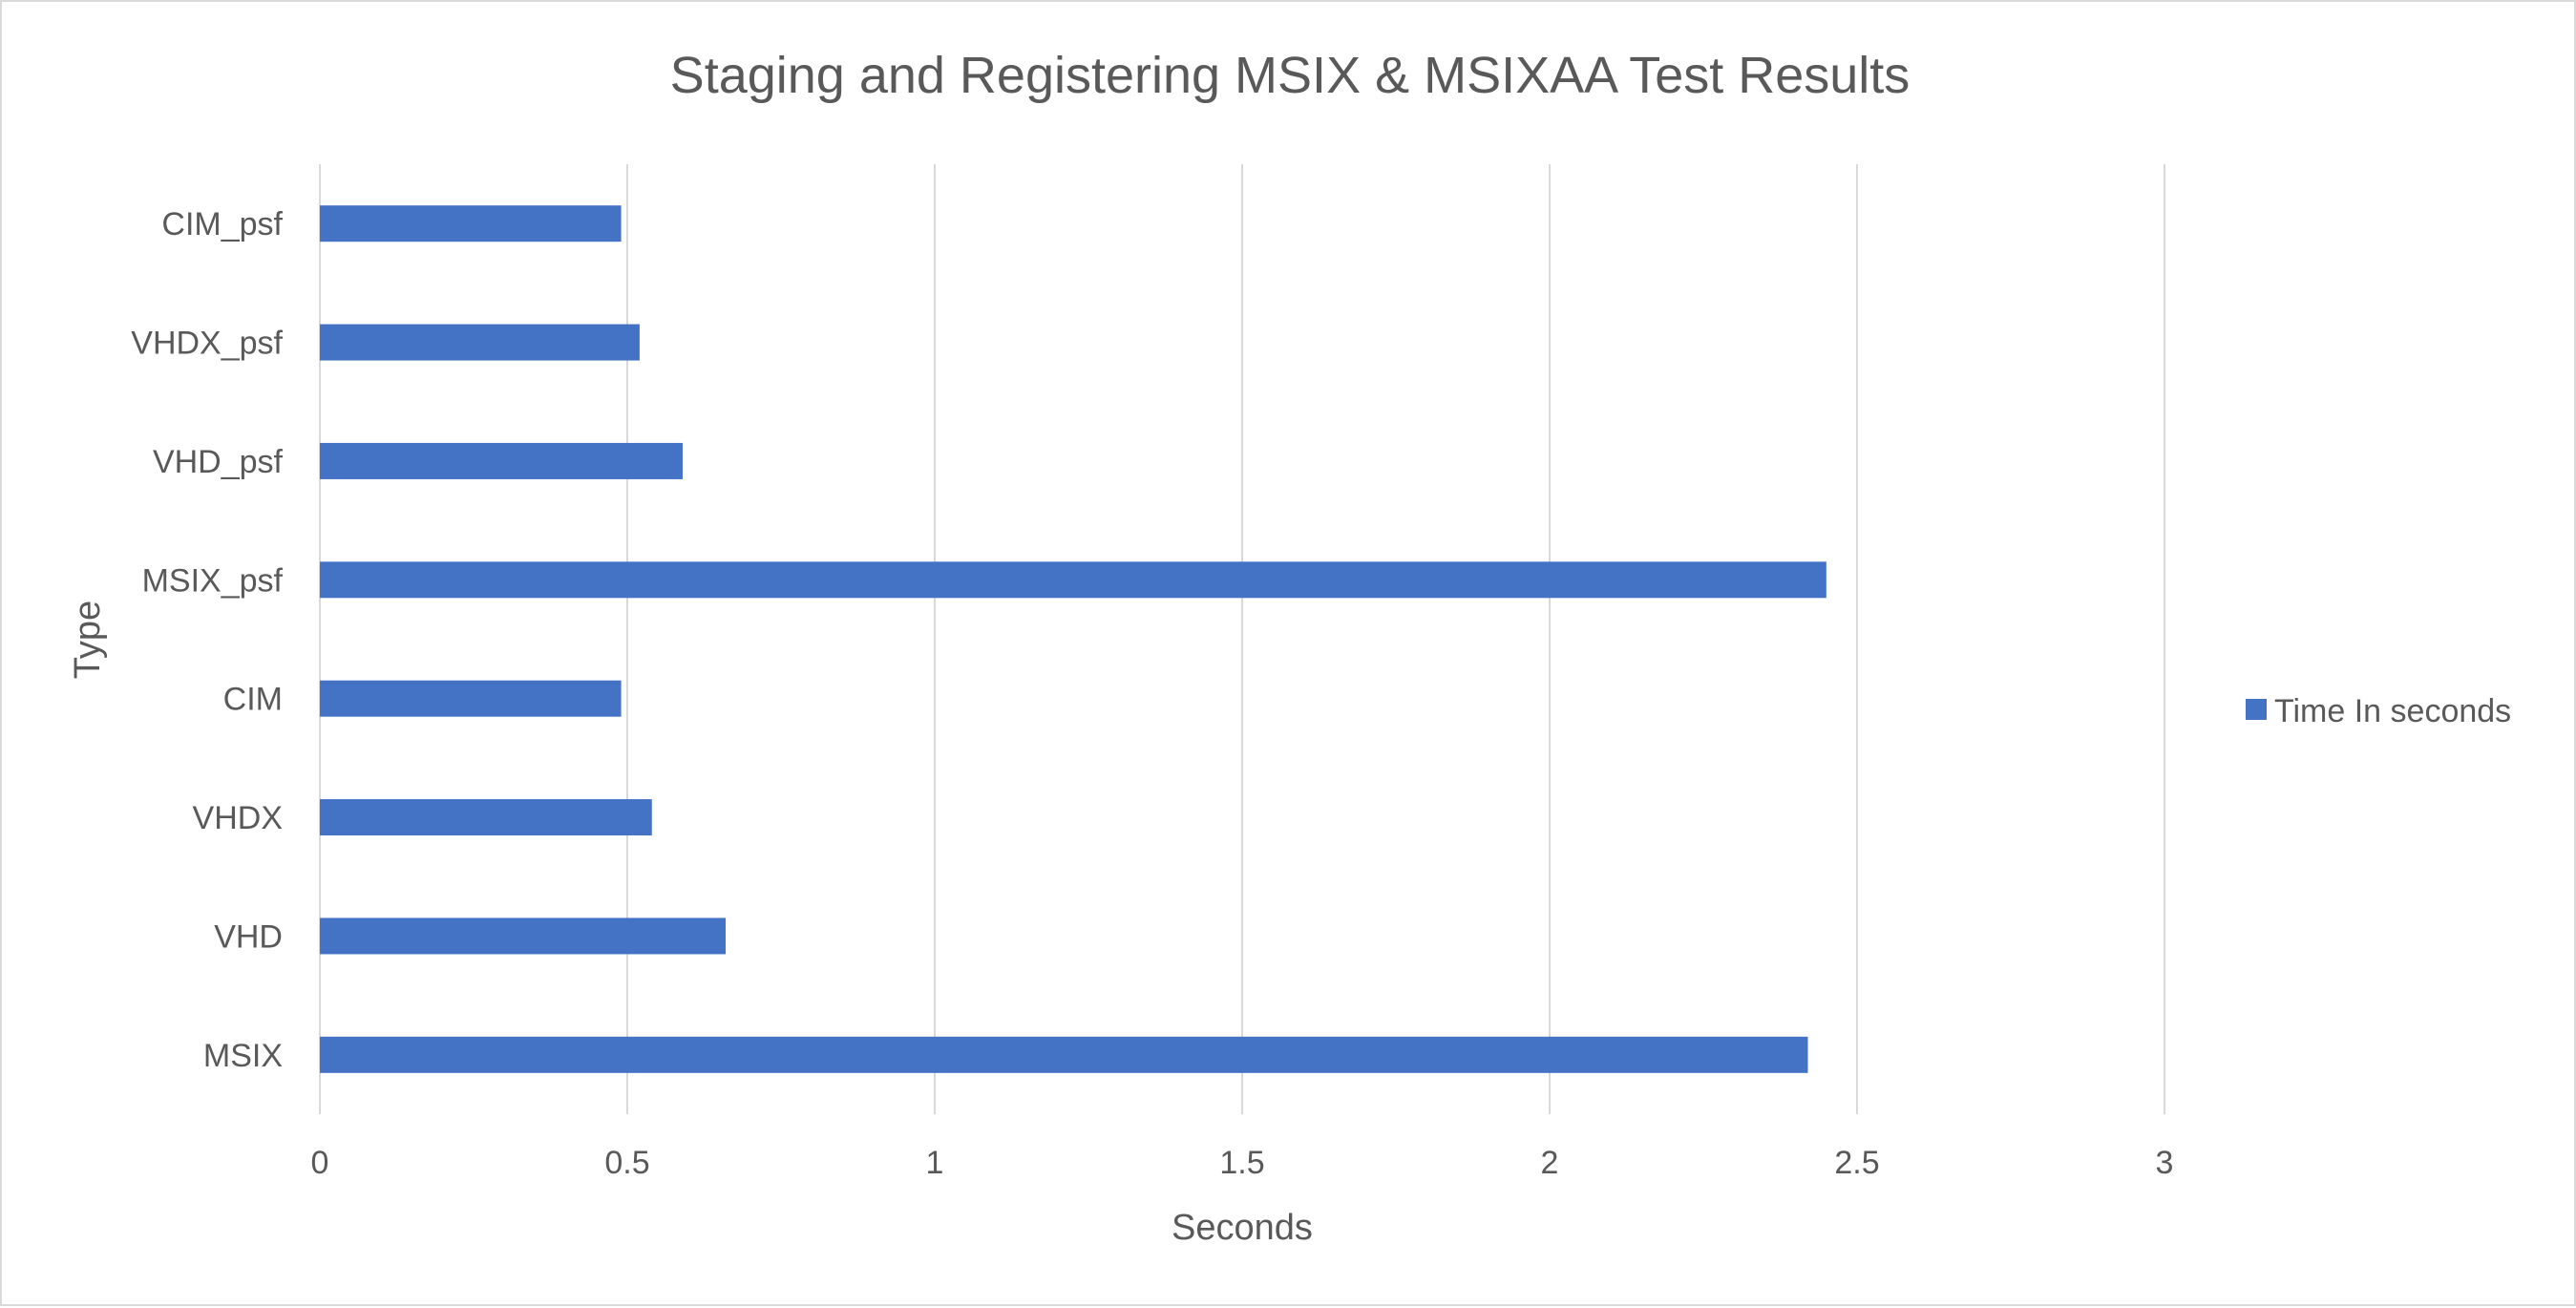  I want to click on x-tick-label: 2, so click(1550, 1163).